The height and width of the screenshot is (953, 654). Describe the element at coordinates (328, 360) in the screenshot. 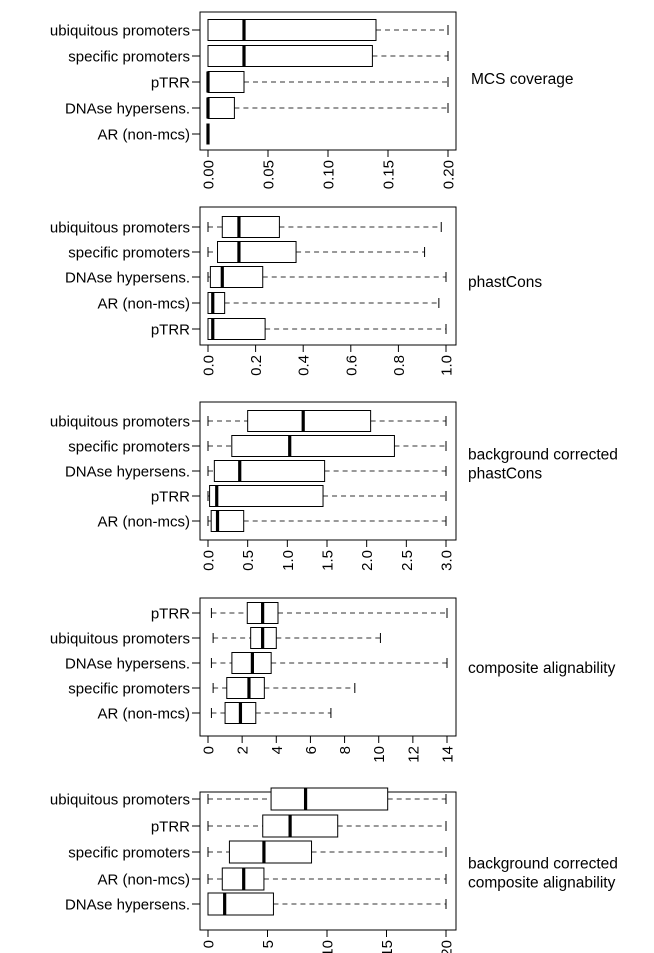

I see `x-axis: 0.0 0.2 0.4 0.6 0.8 1.0` at that location.